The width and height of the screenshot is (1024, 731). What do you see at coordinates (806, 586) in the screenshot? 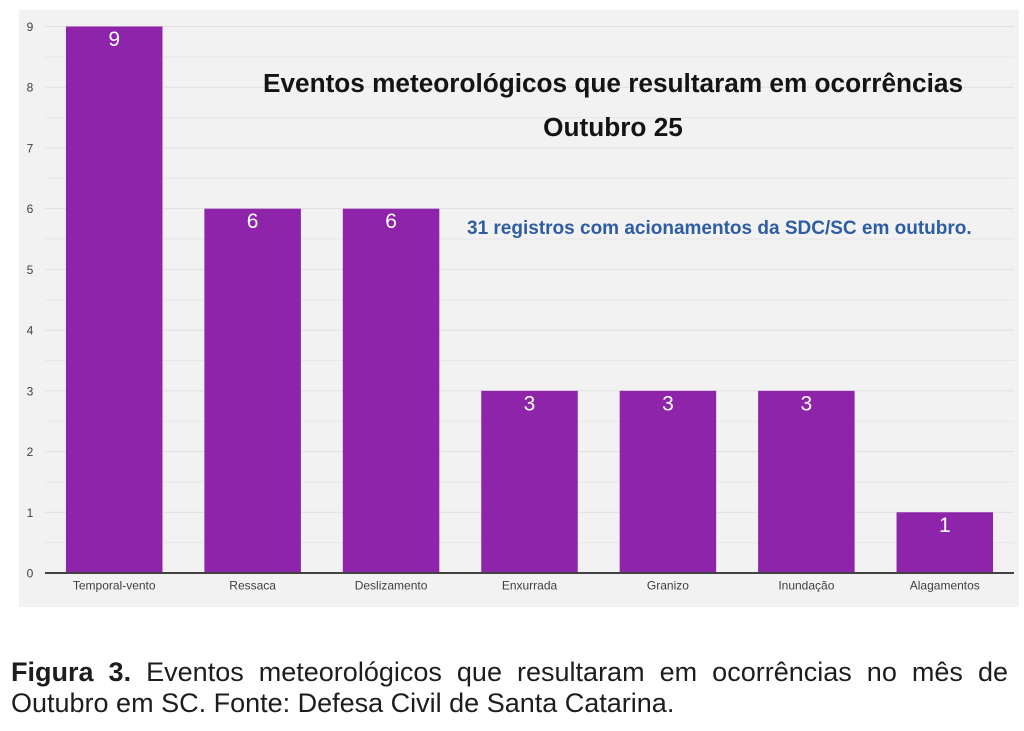
I see `svg-text: Inundação` at bounding box center [806, 586].